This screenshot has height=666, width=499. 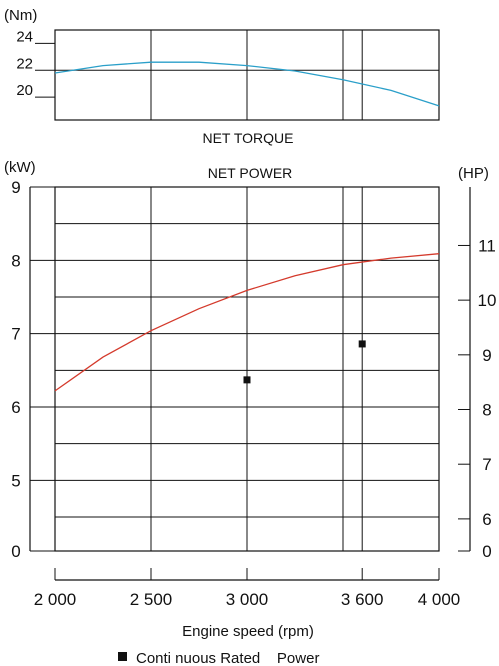 What do you see at coordinates (487, 300) in the screenshot?
I see `power-right-tick-label: 10` at bounding box center [487, 300].